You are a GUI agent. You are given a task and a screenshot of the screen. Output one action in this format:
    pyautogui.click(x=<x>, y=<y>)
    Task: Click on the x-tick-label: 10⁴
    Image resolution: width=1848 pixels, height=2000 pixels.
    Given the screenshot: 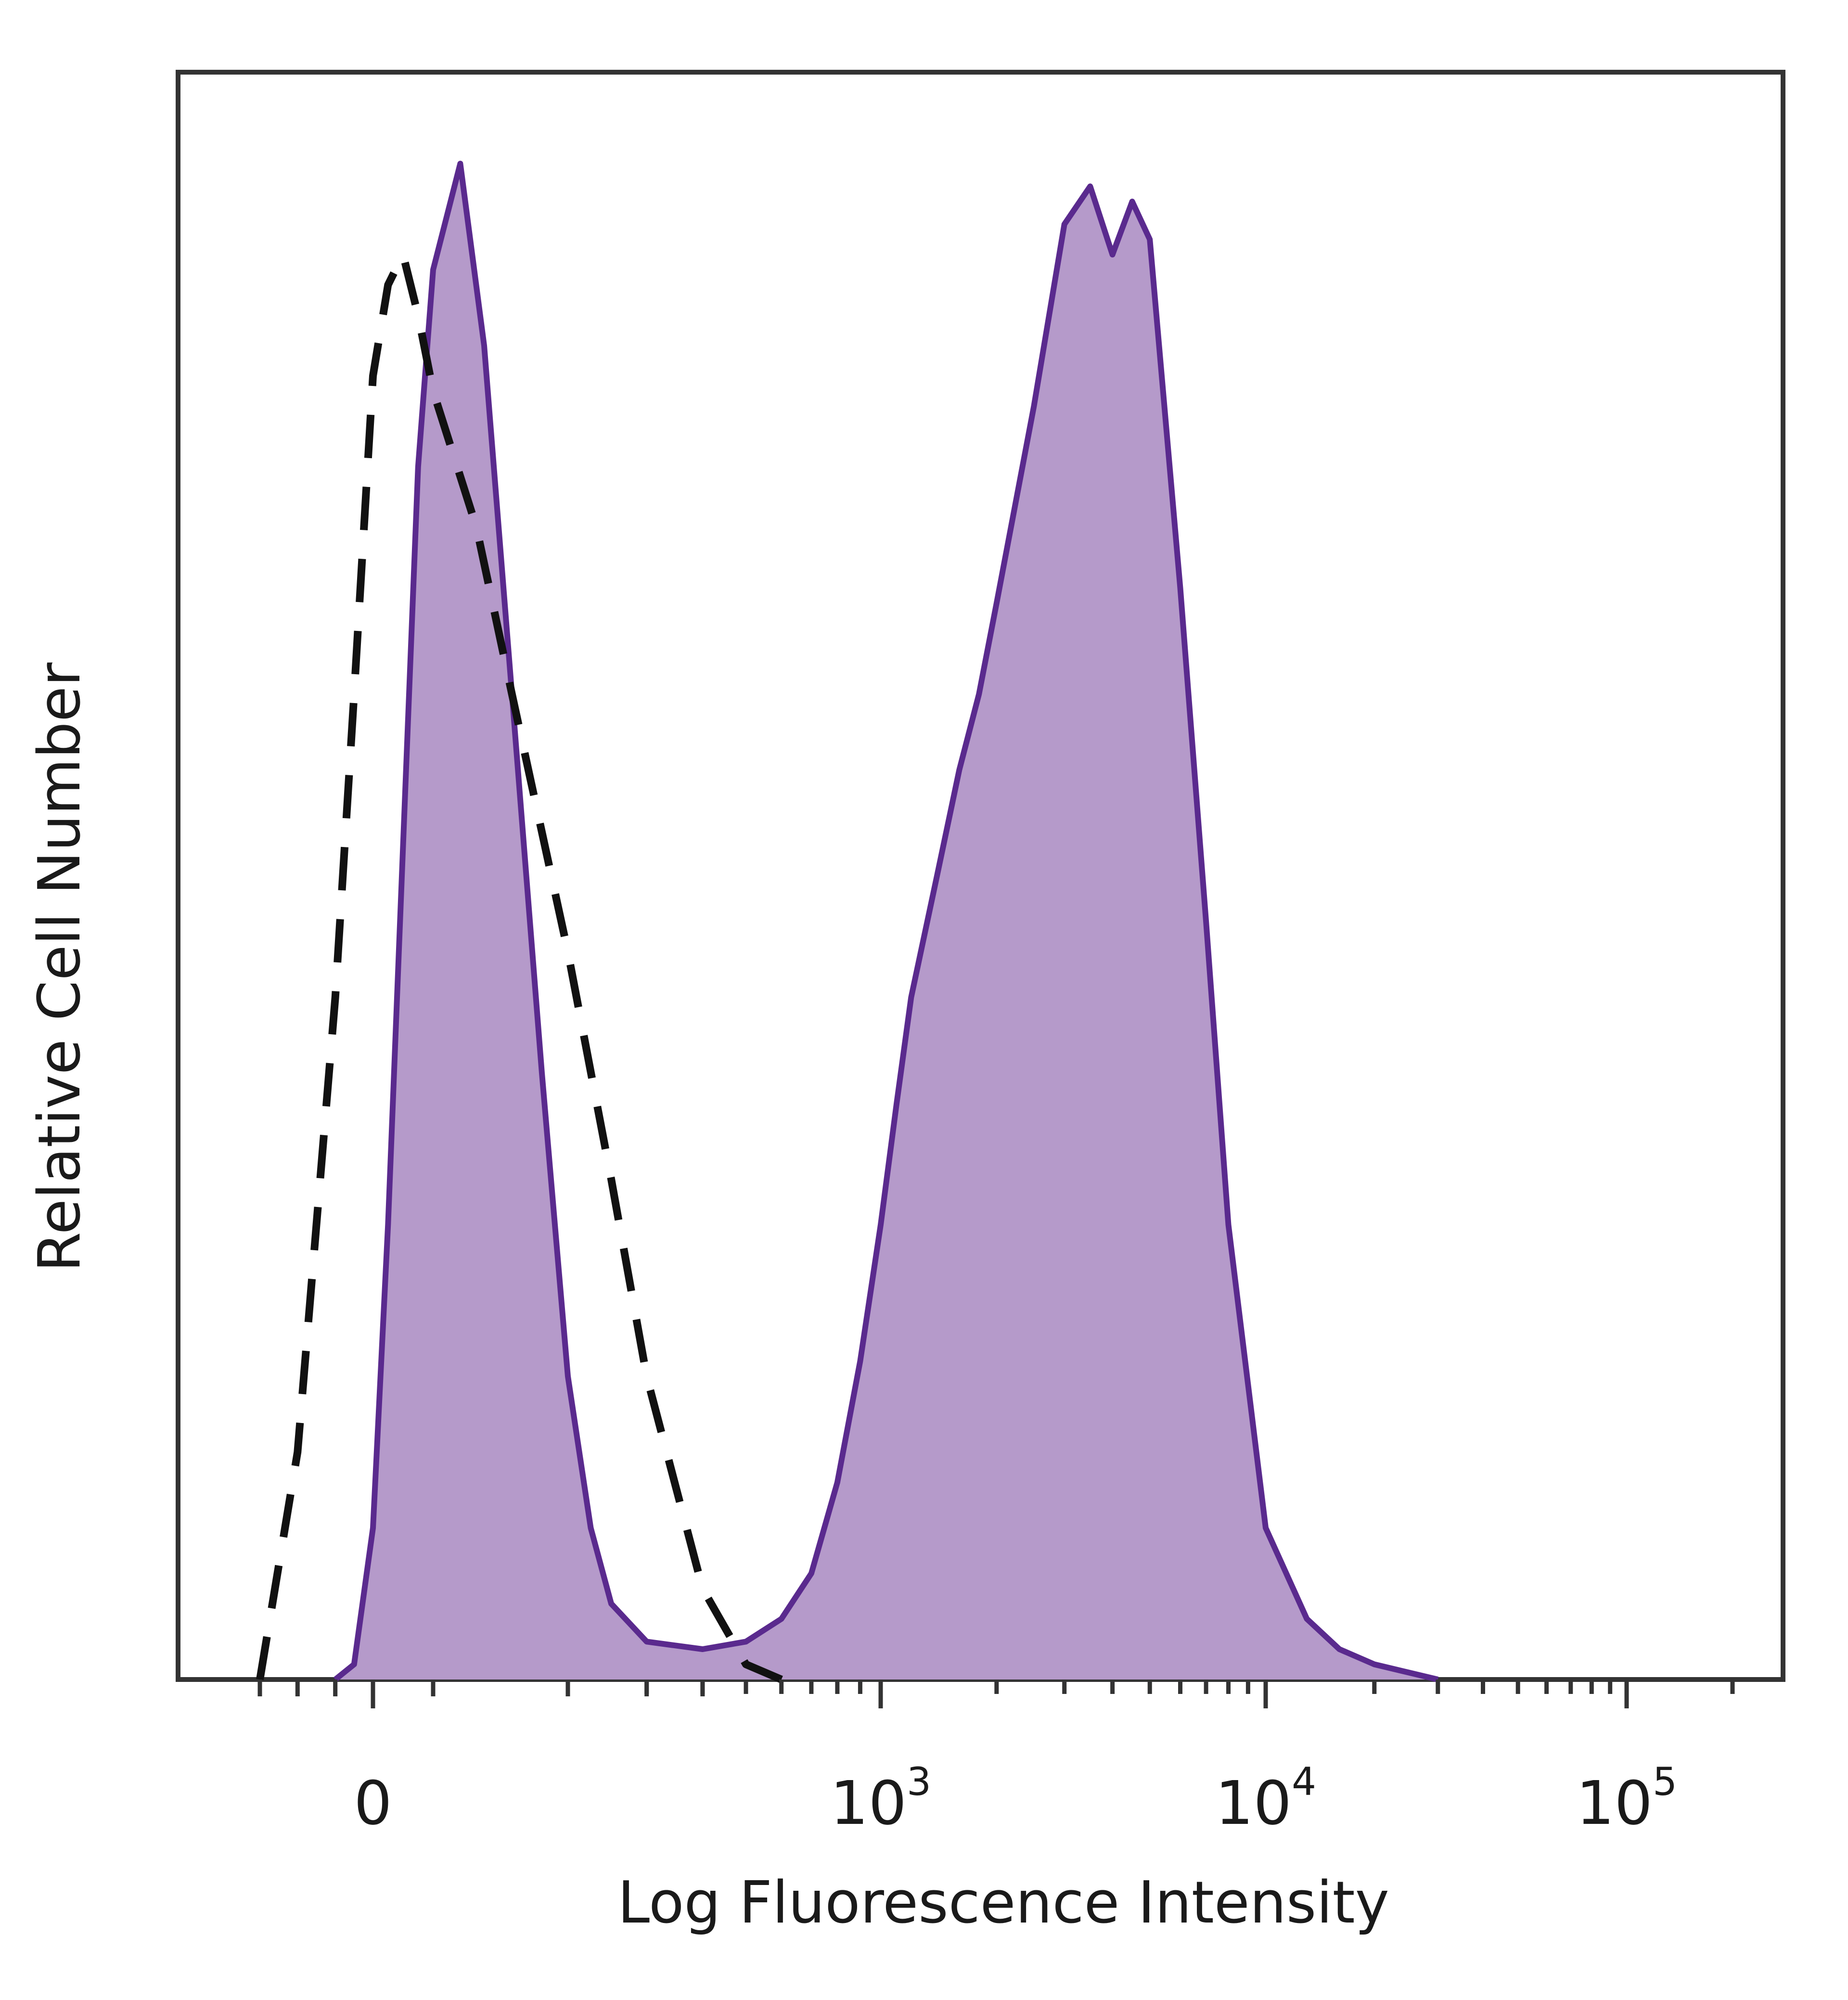 What is the action you would take?
    pyautogui.click(x=1265, y=1798)
    